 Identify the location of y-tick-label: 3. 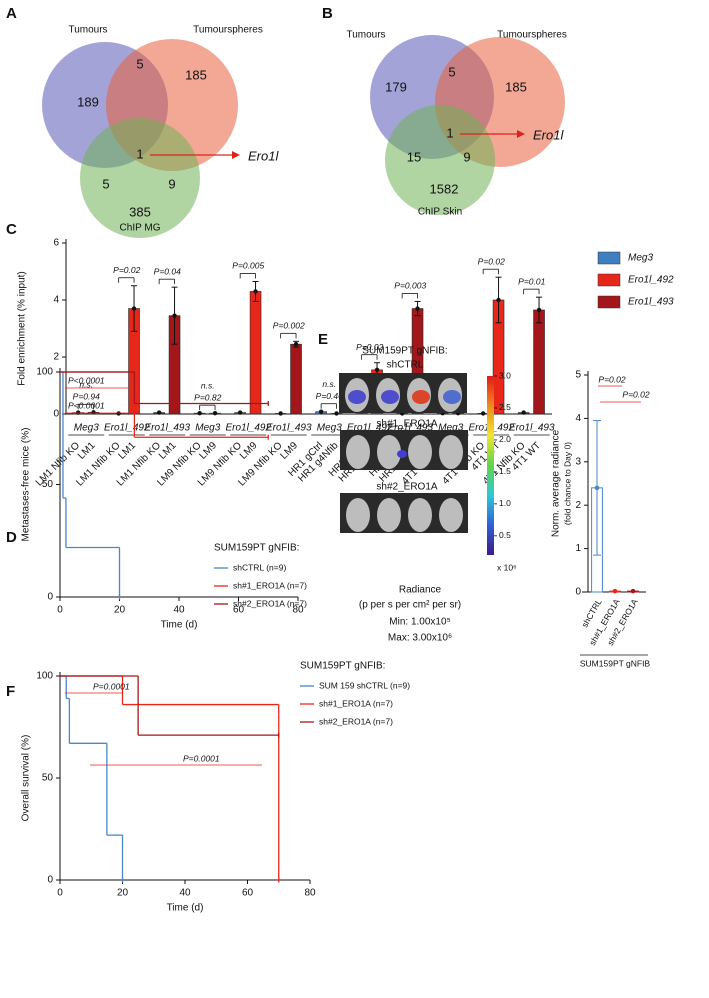
(578, 461).